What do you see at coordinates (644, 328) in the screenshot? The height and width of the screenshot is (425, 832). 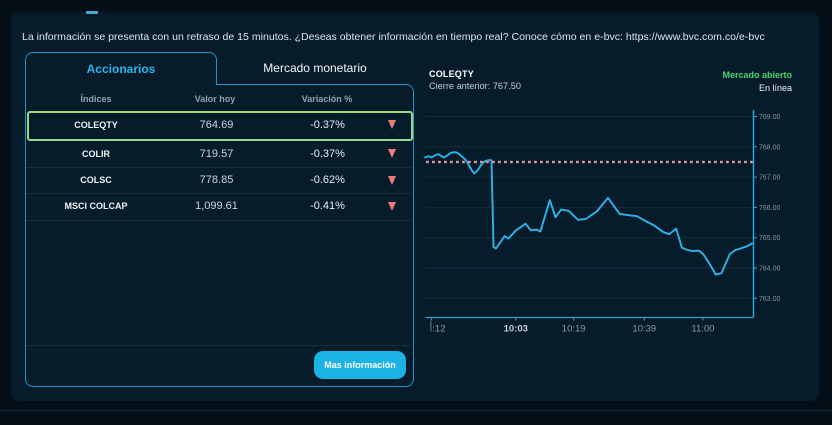 I see `svg-text: 10:39` at bounding box center [644, 328].